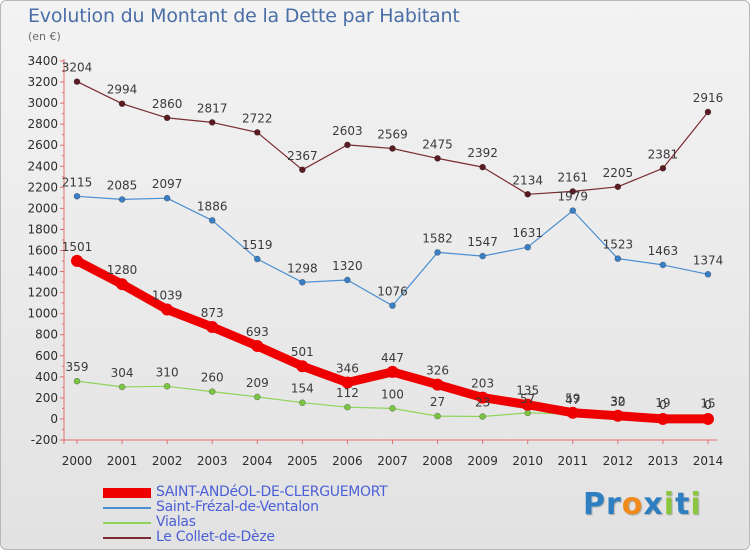  Describe the element at coordinates (347, 266) in the screenshot. I see `data-label: 1320` at that location.